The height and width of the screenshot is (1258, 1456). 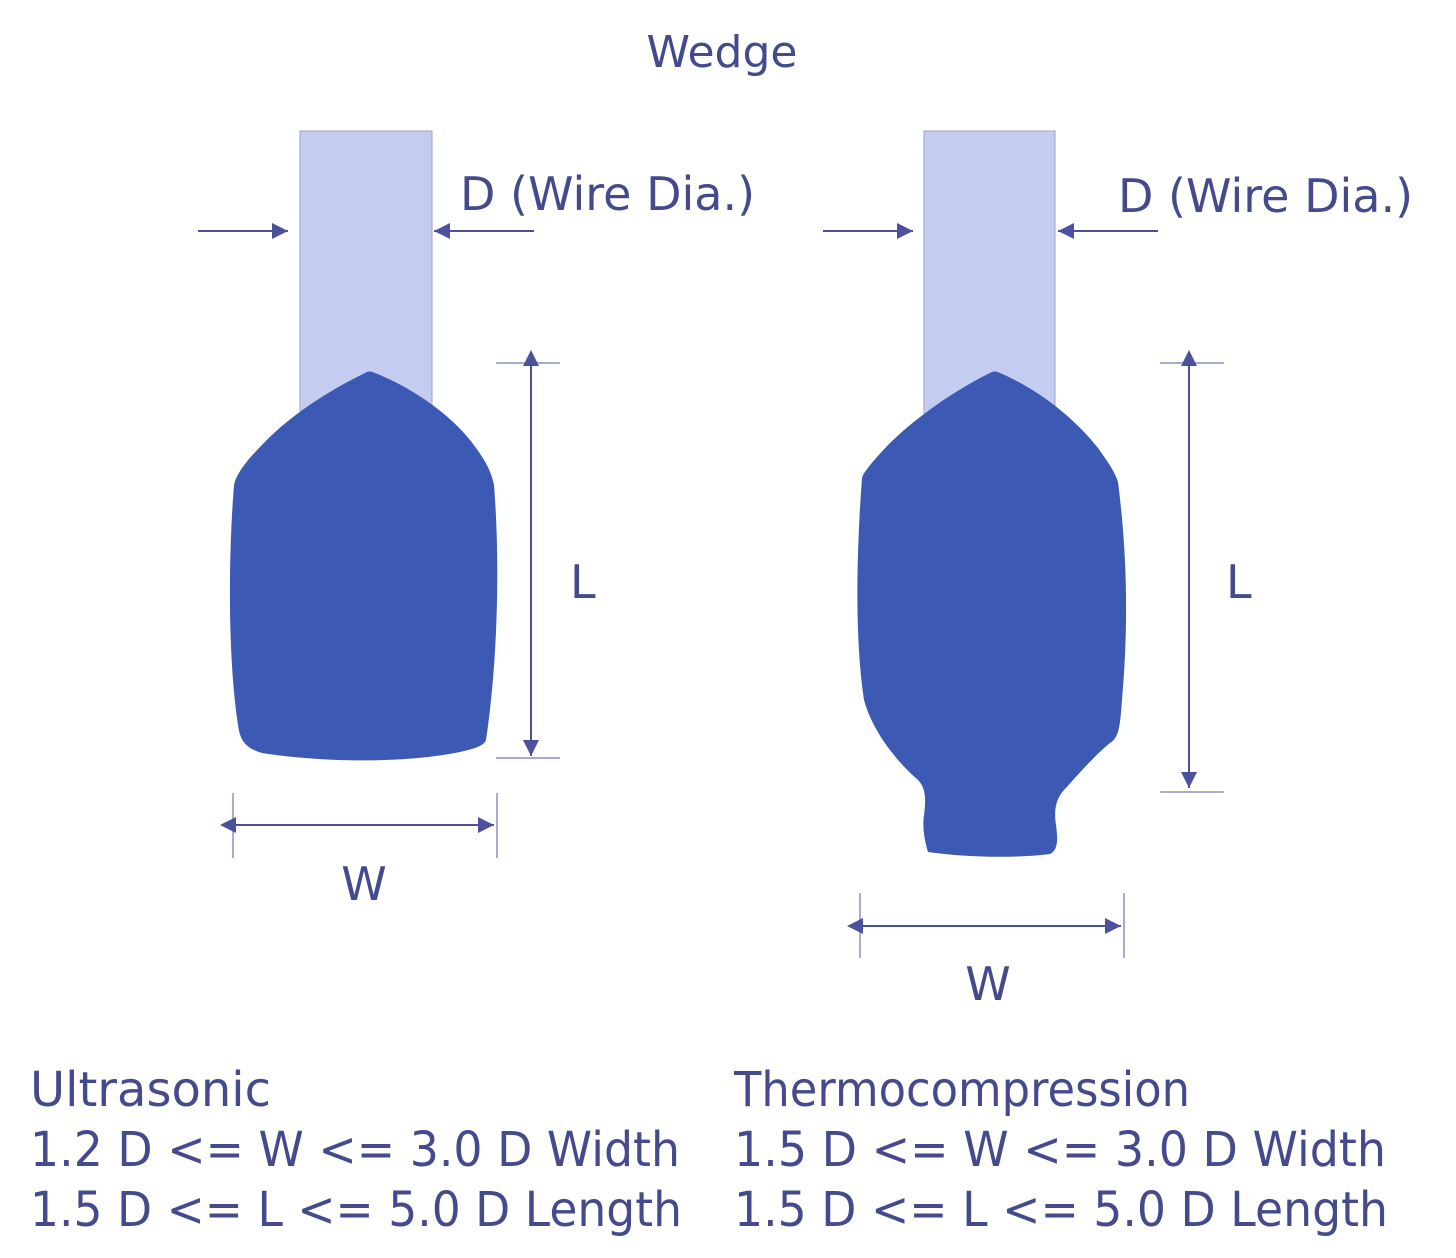 I want to click on thermocompression-width-rule: 1.5 D <= W <= 3.0 D Width, so click(x=1060, y=1150).